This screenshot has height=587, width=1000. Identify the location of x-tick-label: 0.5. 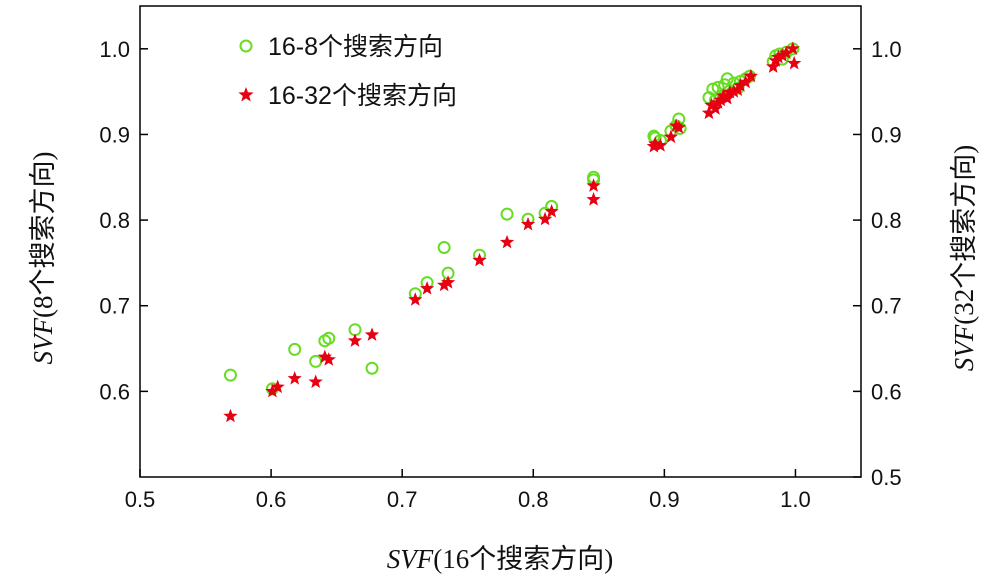
(140, 499).